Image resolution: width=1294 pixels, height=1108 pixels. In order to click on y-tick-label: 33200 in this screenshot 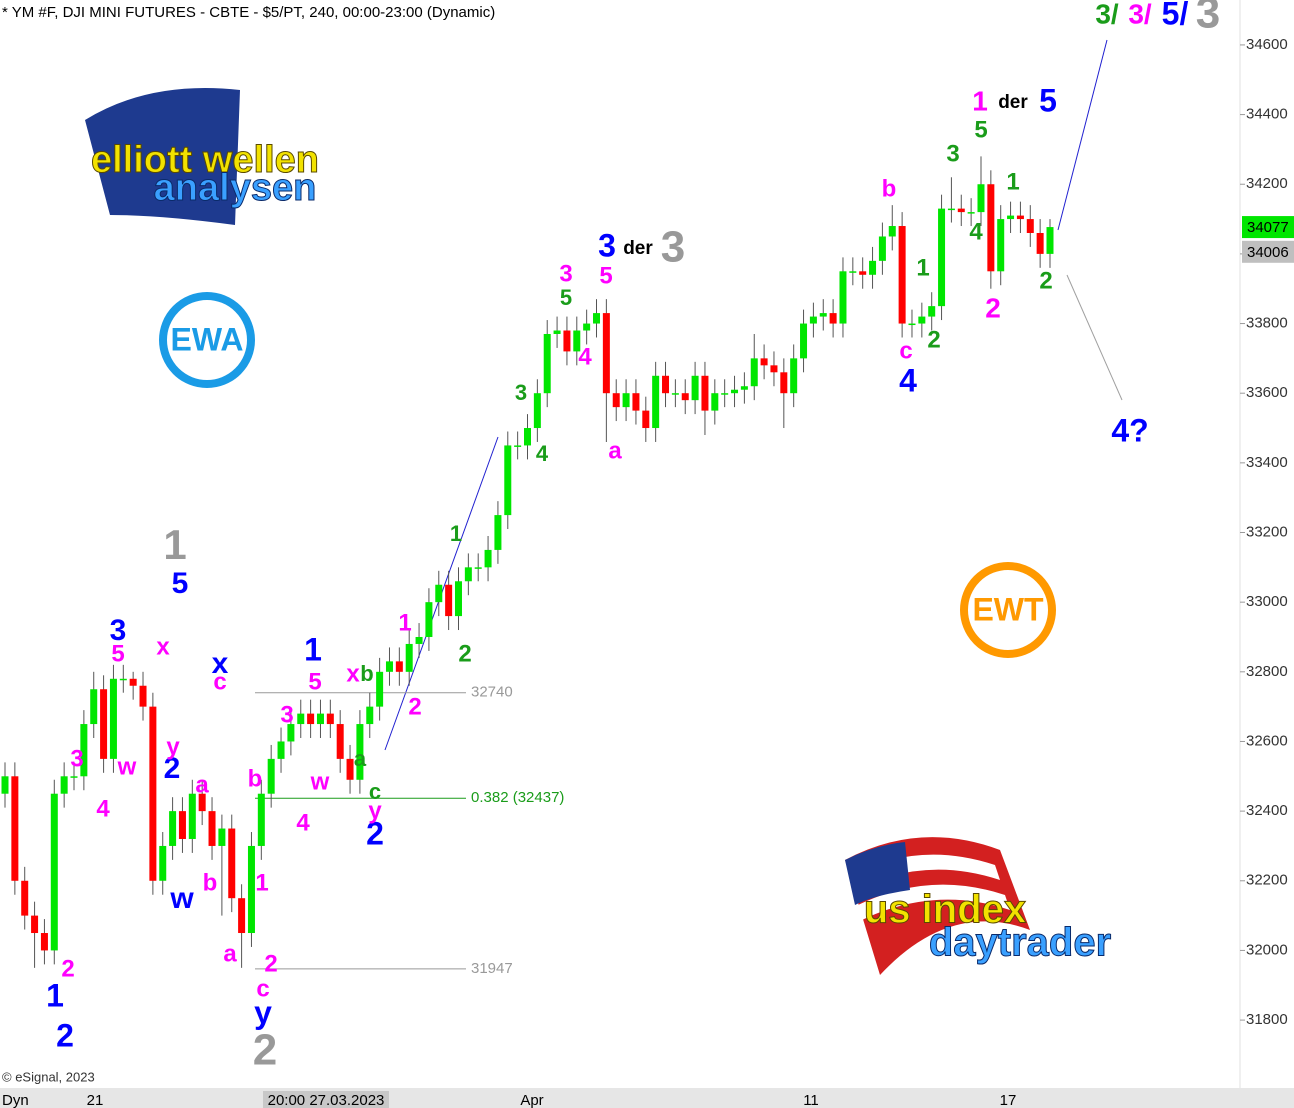, I will do `click(1267, 531)`.